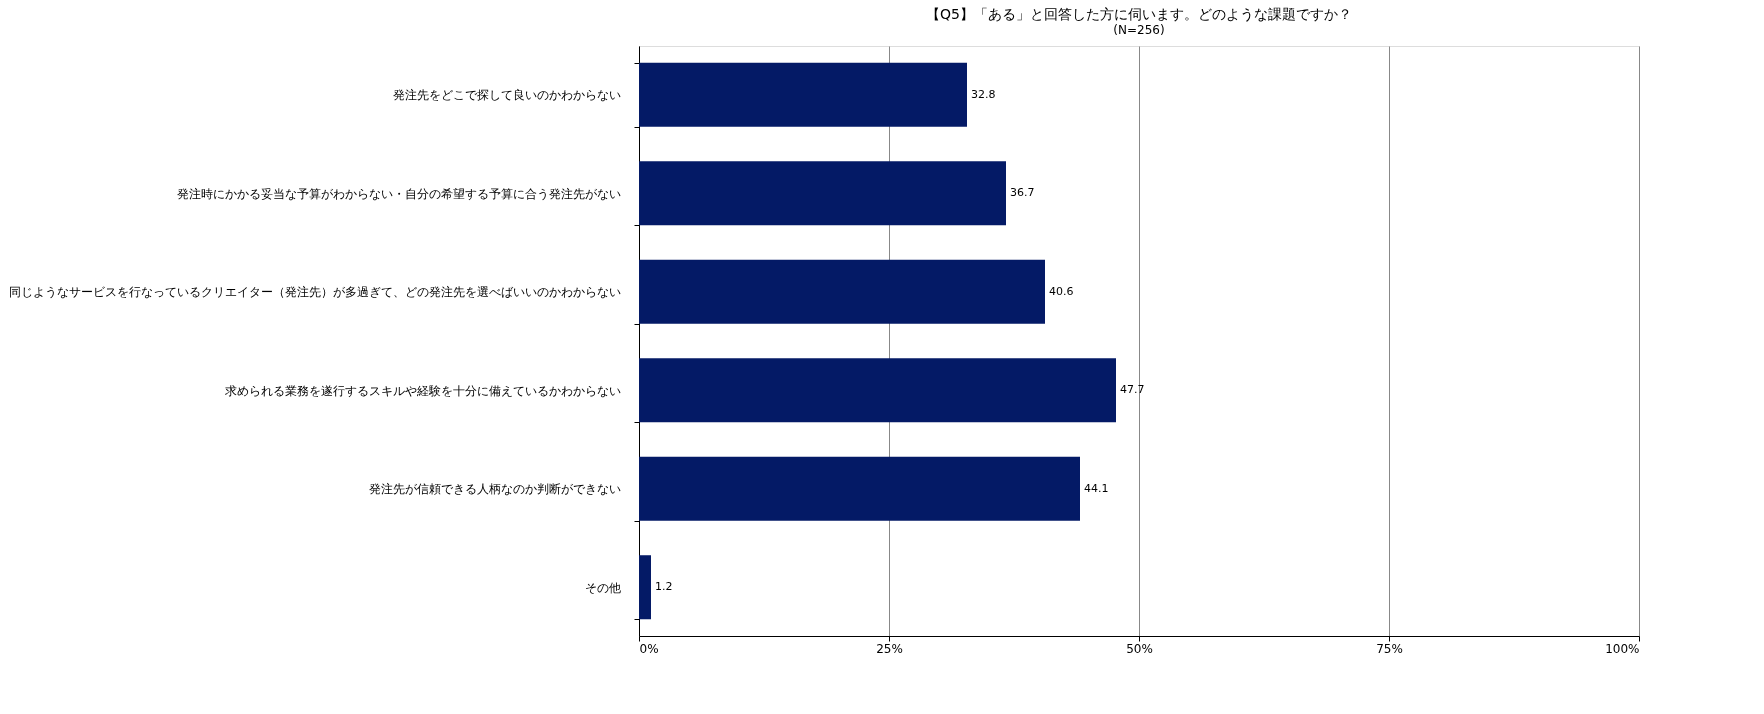 This screenshot has height=714, width=1764. What do you see at coordinates (1139, 30) in the screenshot?
I see `chart-subtitle: (N=256)` at bounding box center [1139, 30].